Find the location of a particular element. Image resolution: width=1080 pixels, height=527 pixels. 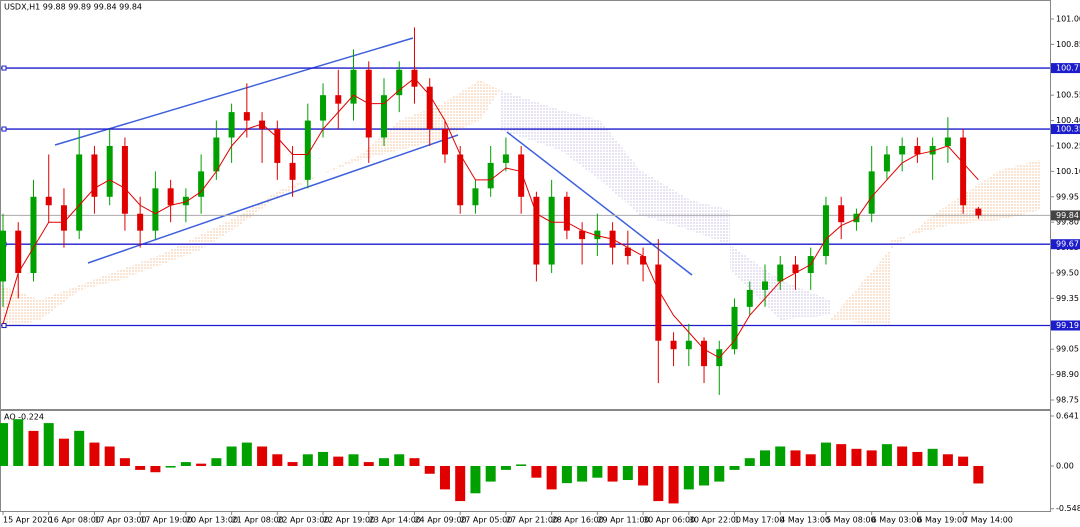

level-label: 100.35 is located at coordinates (1068, 129).